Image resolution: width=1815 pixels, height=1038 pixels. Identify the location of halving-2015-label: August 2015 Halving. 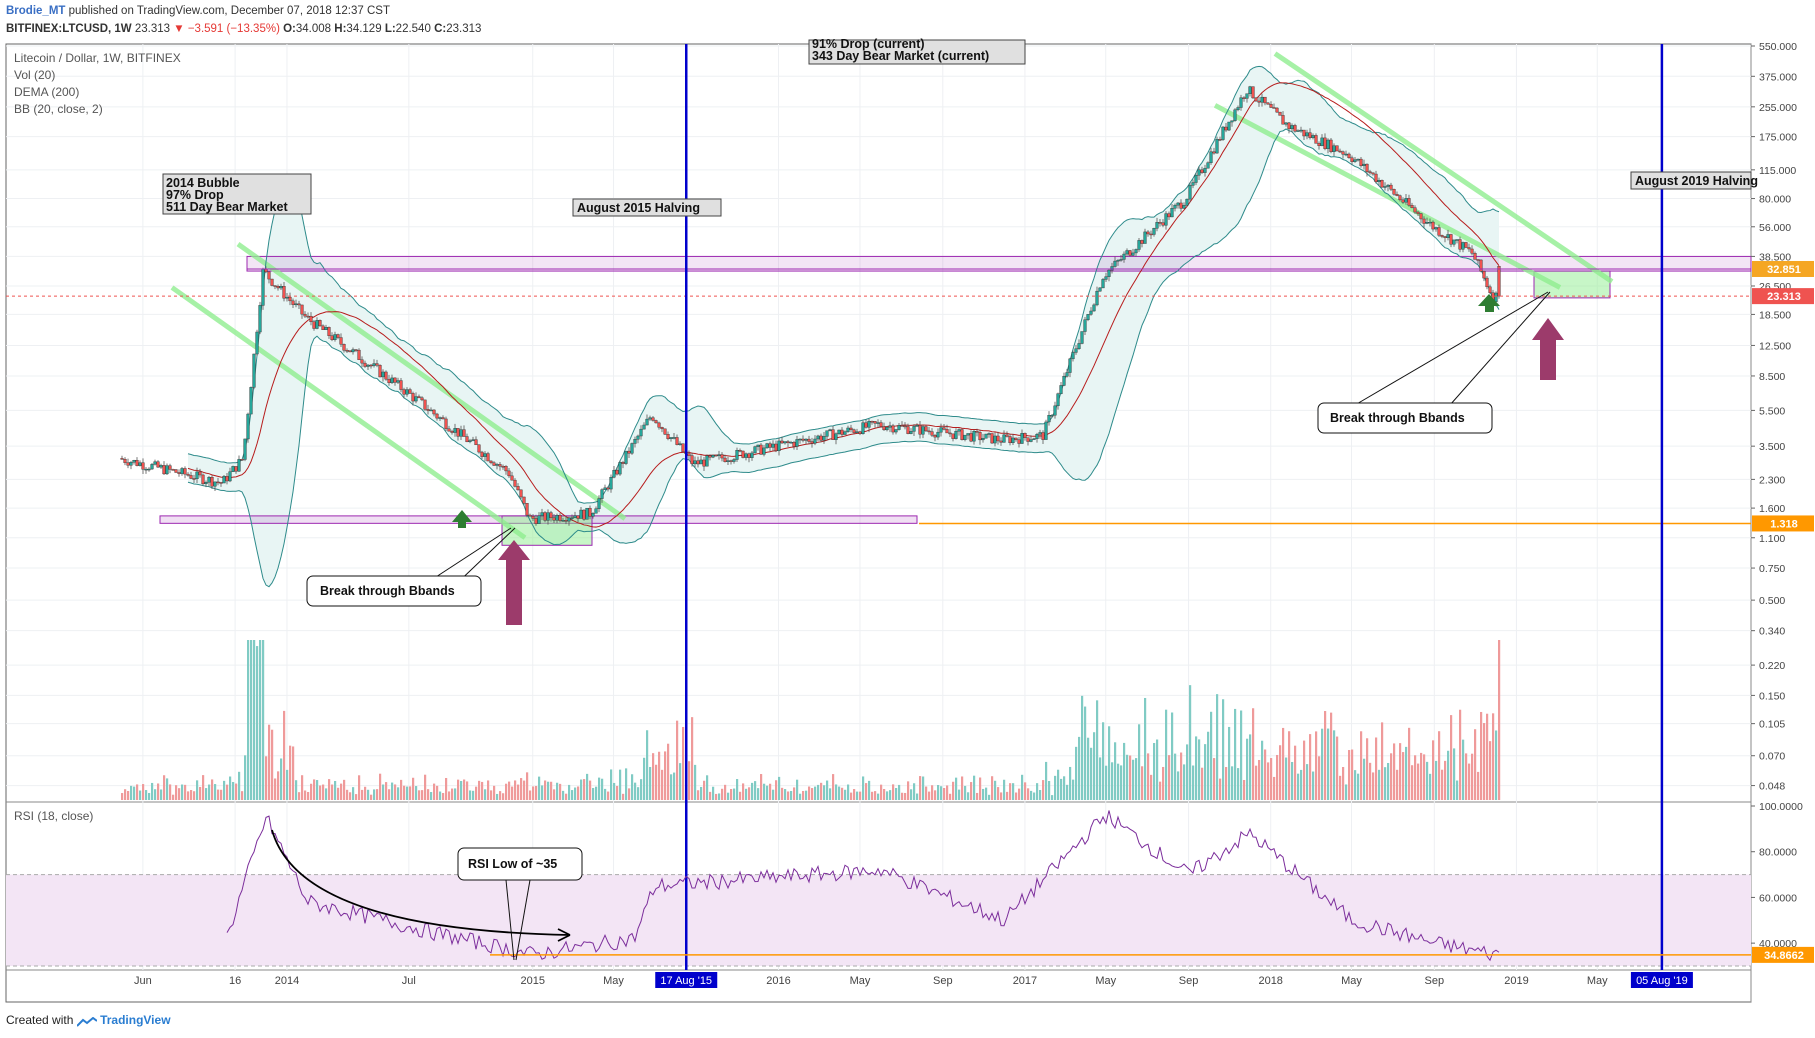
(638, 208).